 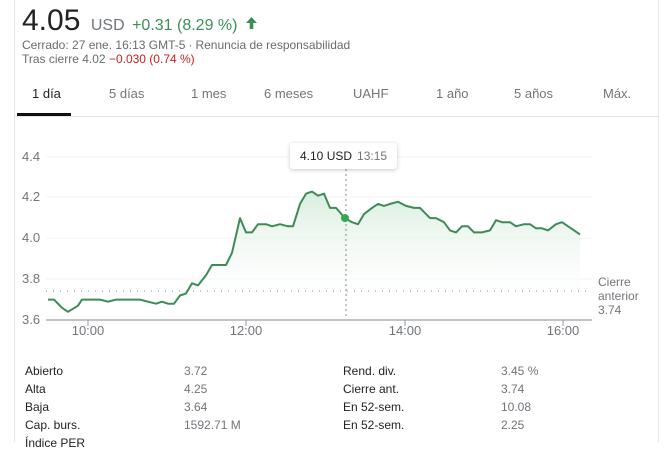 What do you see at coordinates (55, 443) in the screenshot?
I see `stat-label: Índice PER` at bounding box center [55, 443].